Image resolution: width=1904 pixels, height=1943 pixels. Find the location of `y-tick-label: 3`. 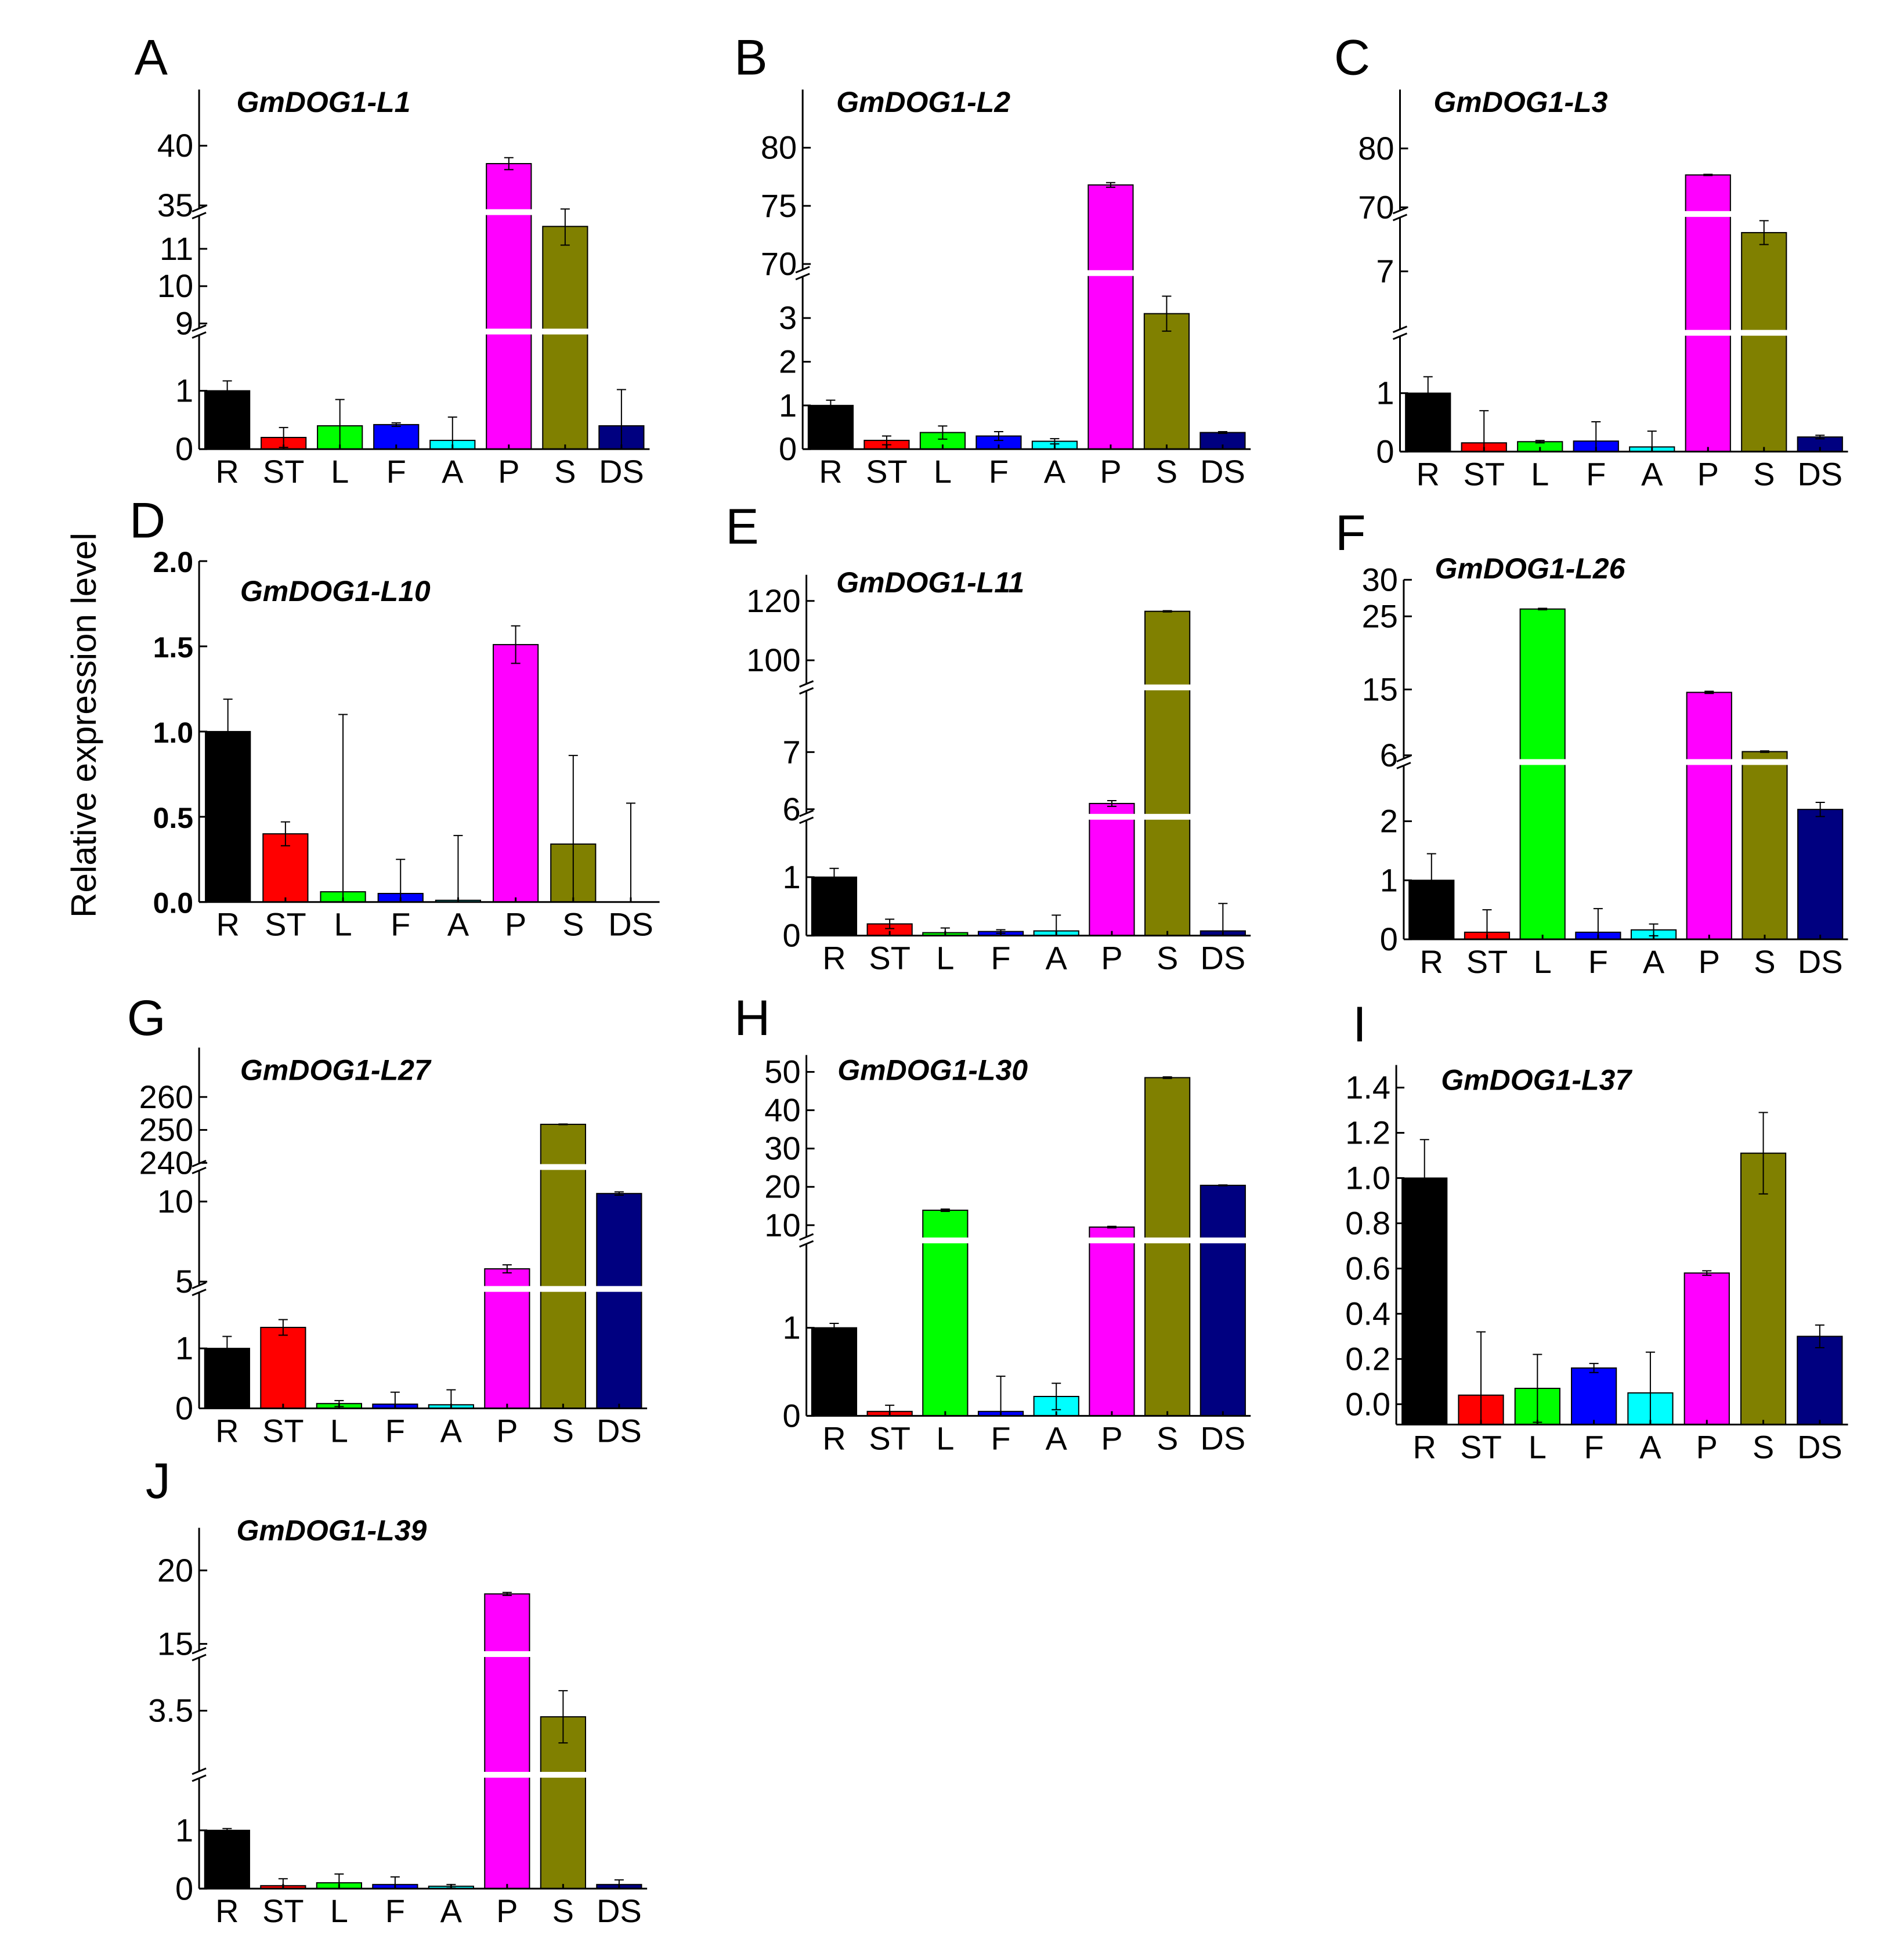

y-tick-label: 3 is located at coordinates (788, 318).